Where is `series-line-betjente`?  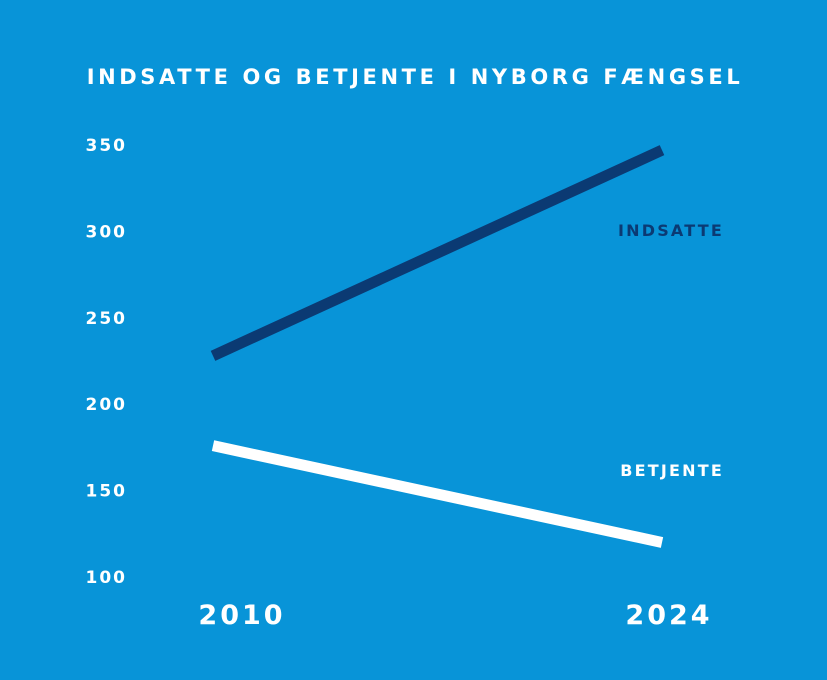
series-line-betjente is located at coordinates (437, 494).